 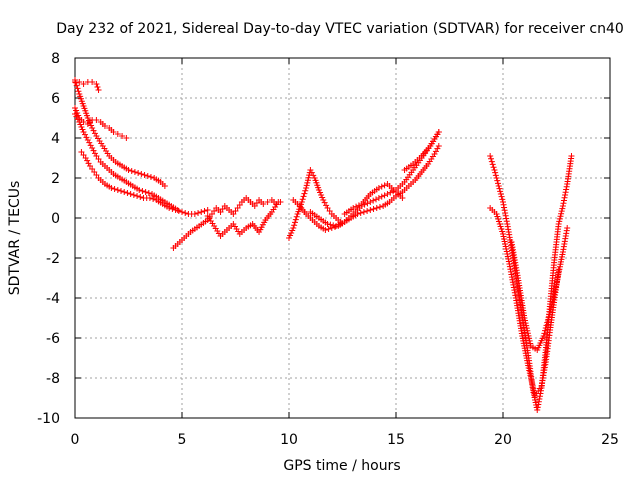 I want to click on y-tick-label: -4, so click(x=53, y=299).